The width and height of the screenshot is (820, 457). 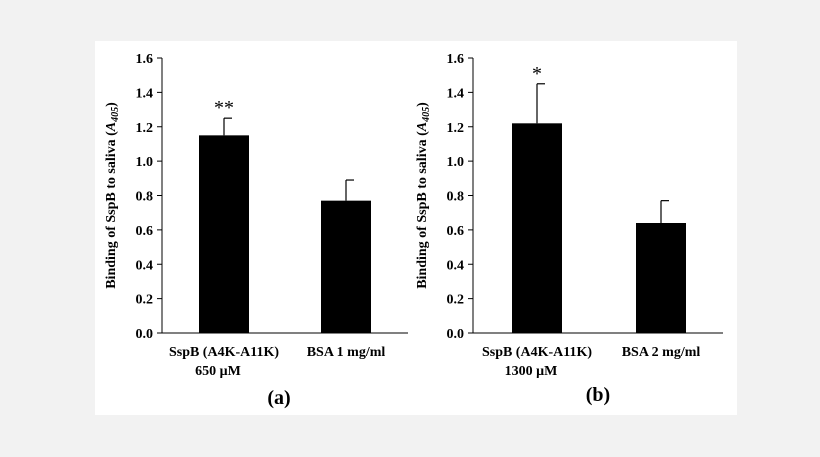 What do you see at coordinates (346, 352) in the screenshot?
I see `x-category-label: BSA 1 mg/ml` at bounding box center [346, 352].